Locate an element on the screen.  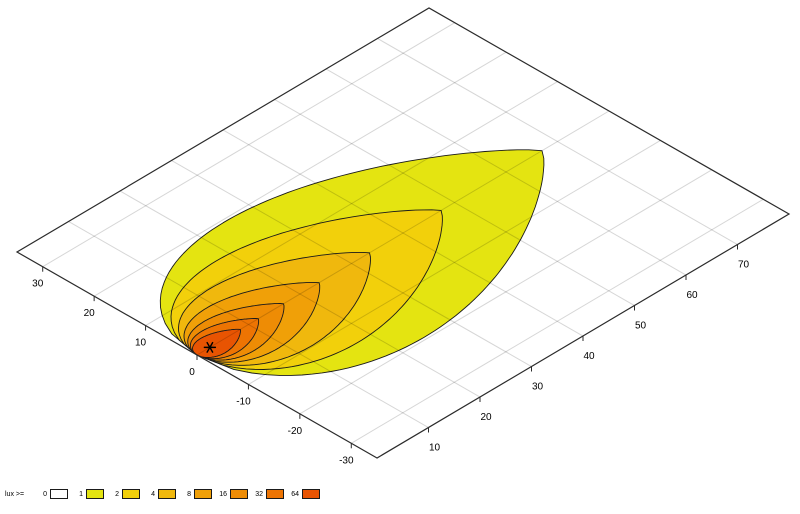
legend-item-0: 0 is located at coordinates (50, 494).